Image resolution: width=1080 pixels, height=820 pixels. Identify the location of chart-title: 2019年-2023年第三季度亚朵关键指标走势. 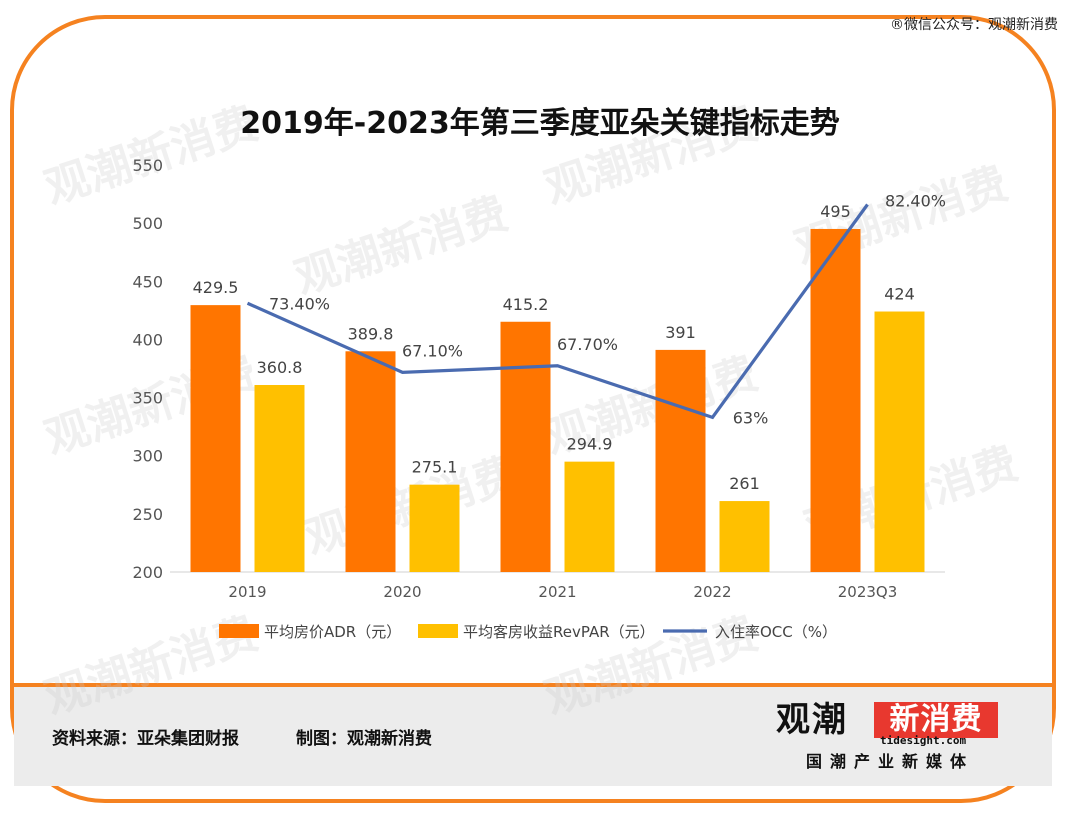
(540, 123).